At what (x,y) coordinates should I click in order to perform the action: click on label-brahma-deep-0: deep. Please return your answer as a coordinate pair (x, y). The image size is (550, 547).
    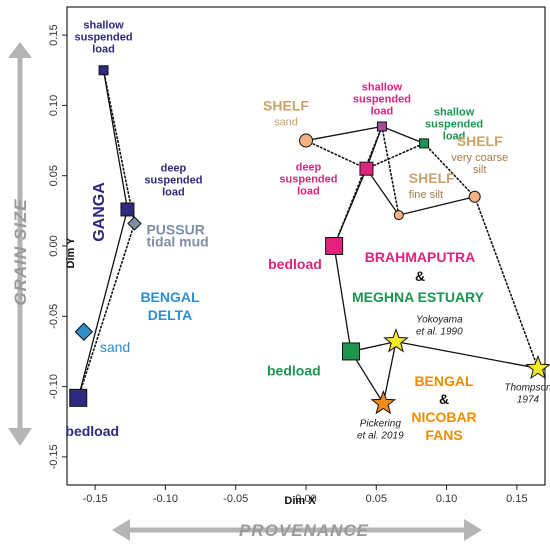
    Looking at the image, I should click on (309, 168).